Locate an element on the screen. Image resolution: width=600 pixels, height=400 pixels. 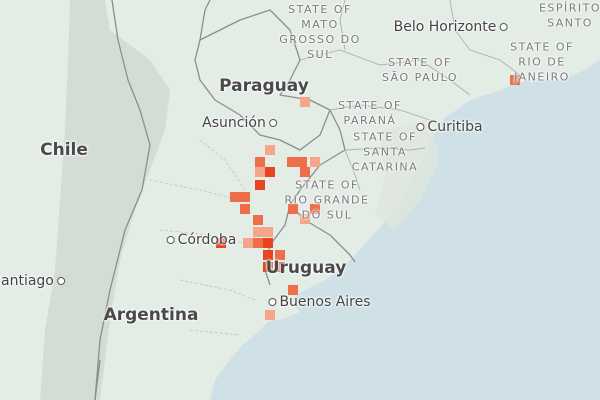
border-brazil-west is located at coordinates (205, 20).